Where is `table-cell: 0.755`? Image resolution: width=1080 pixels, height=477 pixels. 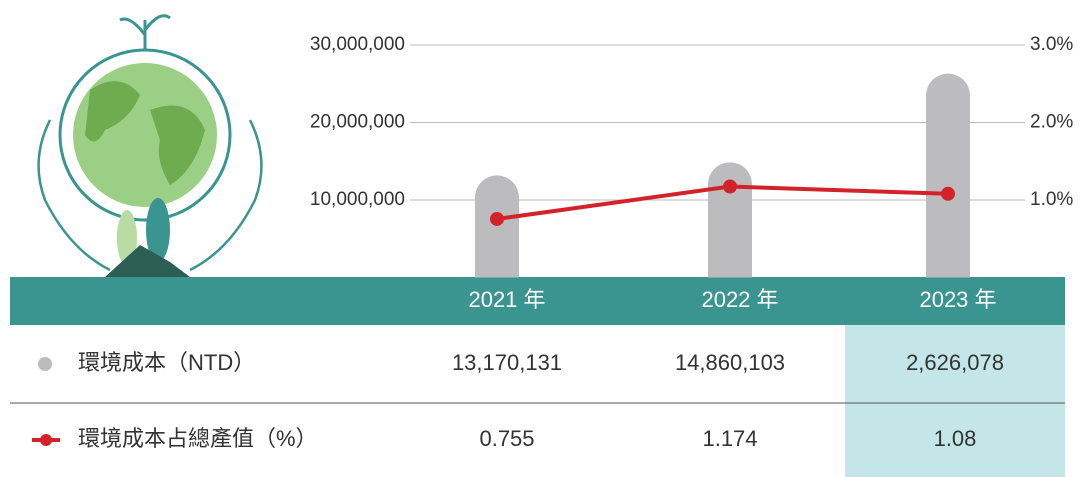
table-cell: 0.755 is located at coordinates (506, 438).